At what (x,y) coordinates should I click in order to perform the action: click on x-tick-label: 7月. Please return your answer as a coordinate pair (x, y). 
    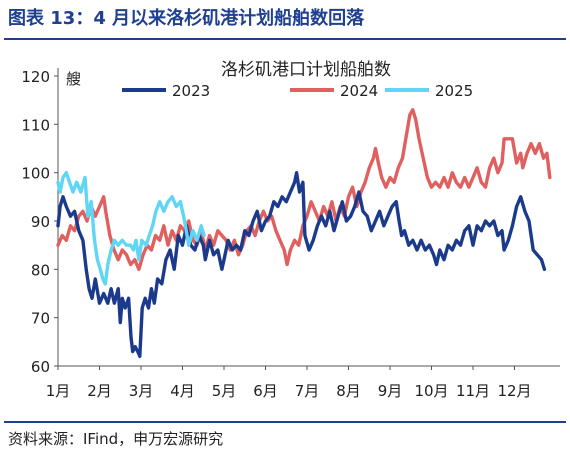
    Looking at the image, I should click on (307, 391).